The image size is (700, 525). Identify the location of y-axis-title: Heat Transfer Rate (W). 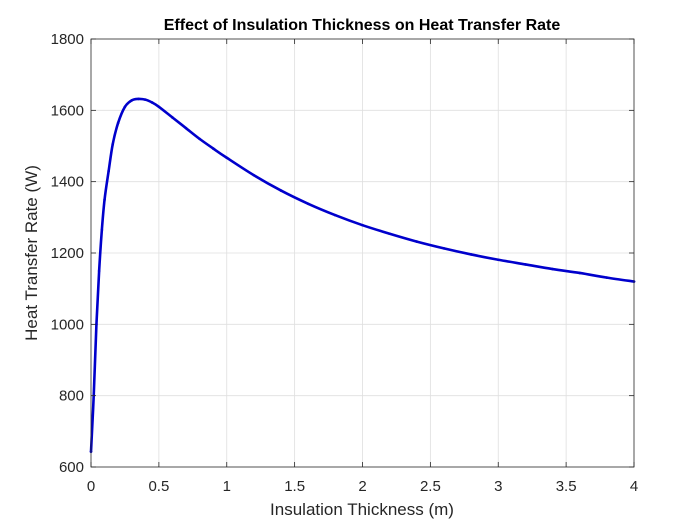
(31, 253).